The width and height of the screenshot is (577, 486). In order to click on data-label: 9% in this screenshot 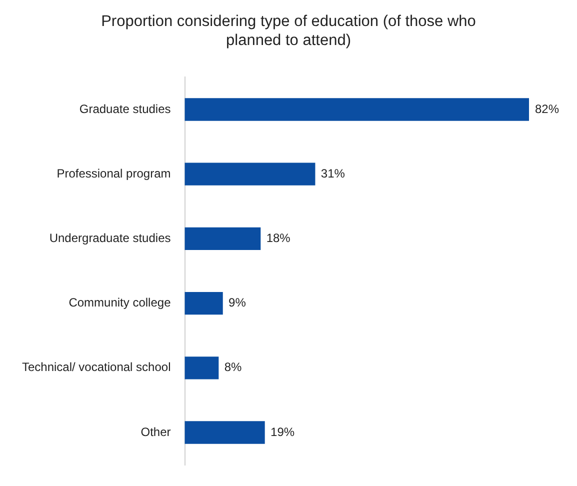, I will do `click(237, 303)`.